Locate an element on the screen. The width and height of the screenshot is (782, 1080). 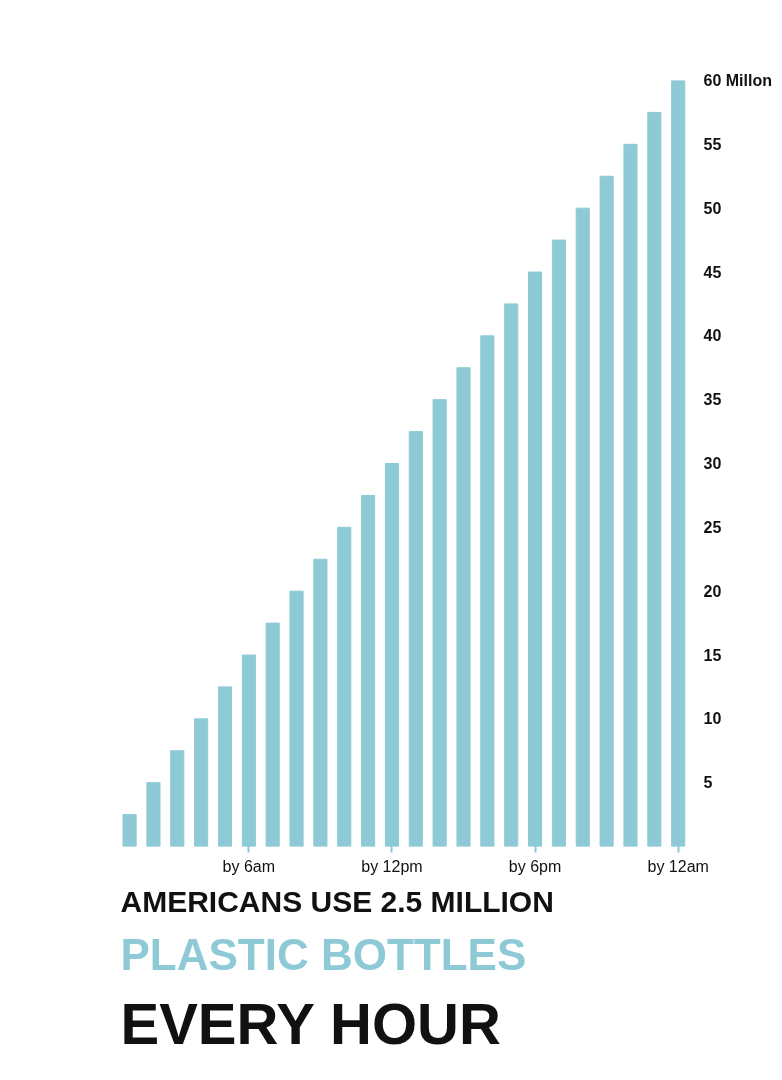
y-tick-label: 55 is located at coordinates (712, 144).